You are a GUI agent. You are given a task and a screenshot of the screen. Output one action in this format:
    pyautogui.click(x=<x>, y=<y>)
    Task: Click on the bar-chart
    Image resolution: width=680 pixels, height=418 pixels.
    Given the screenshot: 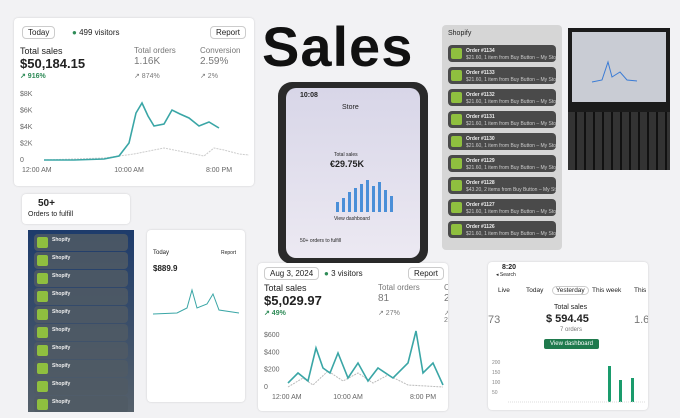 What is the action you would take?
    pyautogui.click(x=364, y=196)
    